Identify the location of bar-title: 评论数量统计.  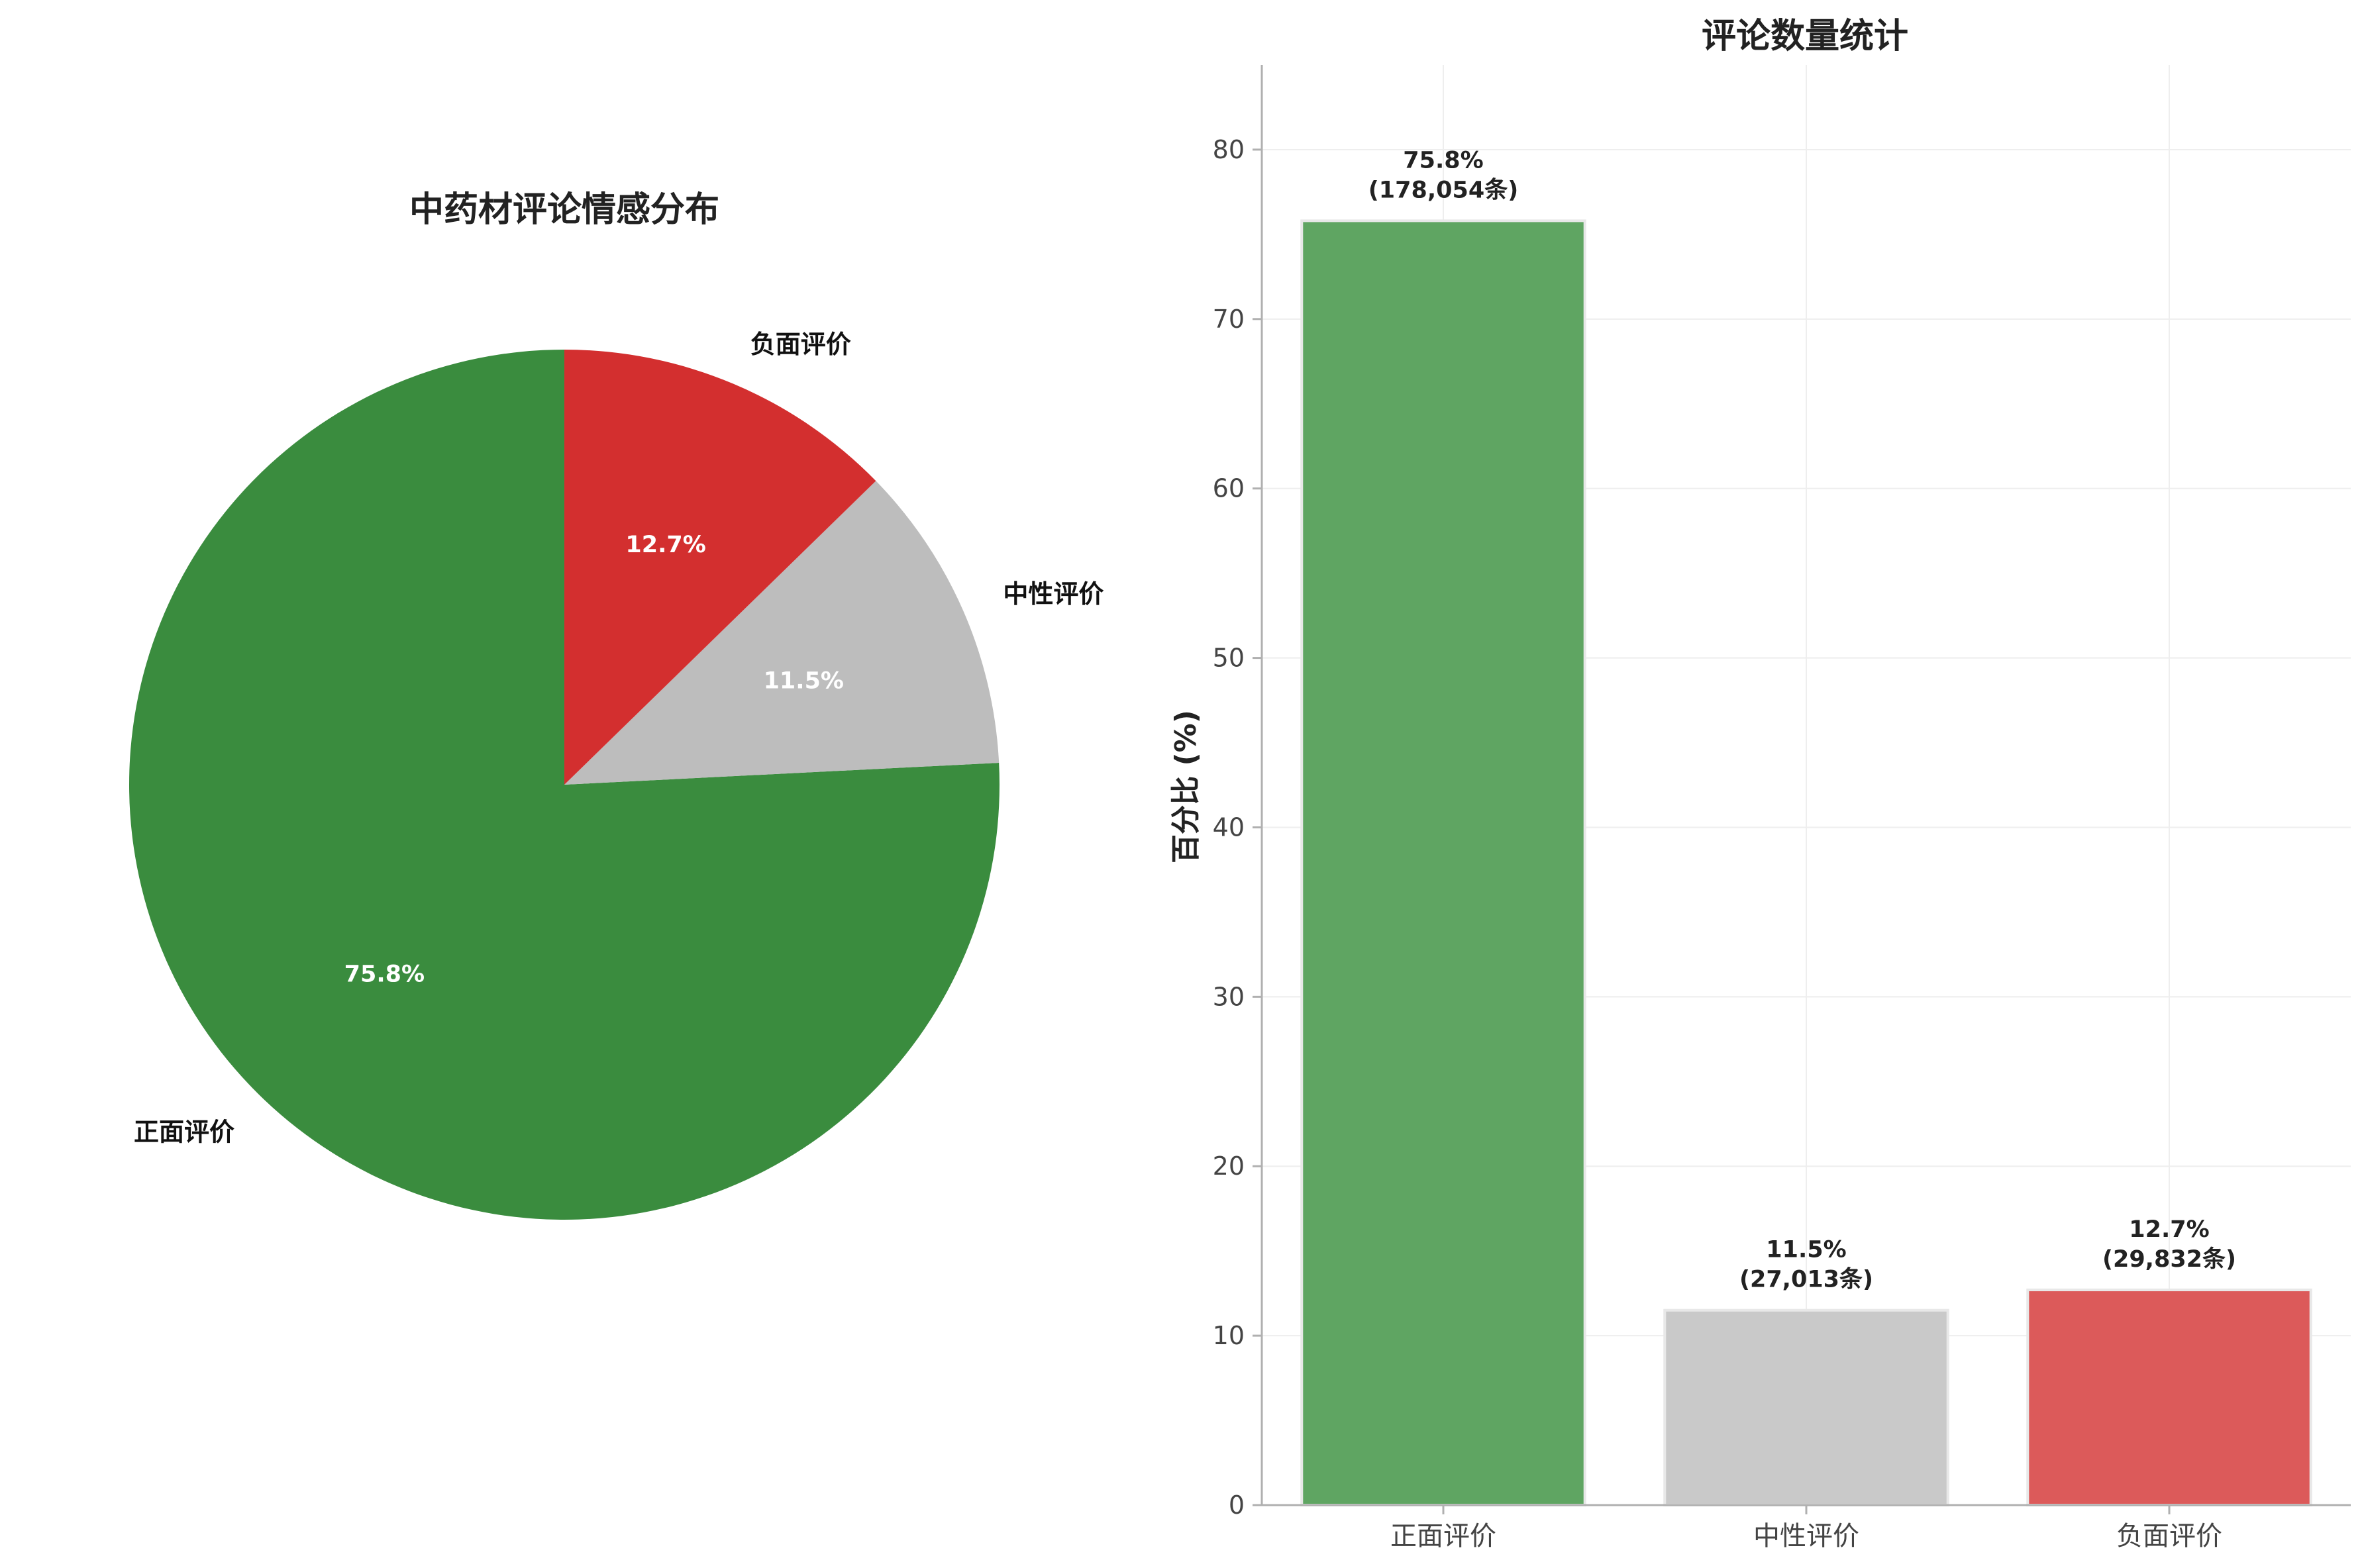
(1805, 36).